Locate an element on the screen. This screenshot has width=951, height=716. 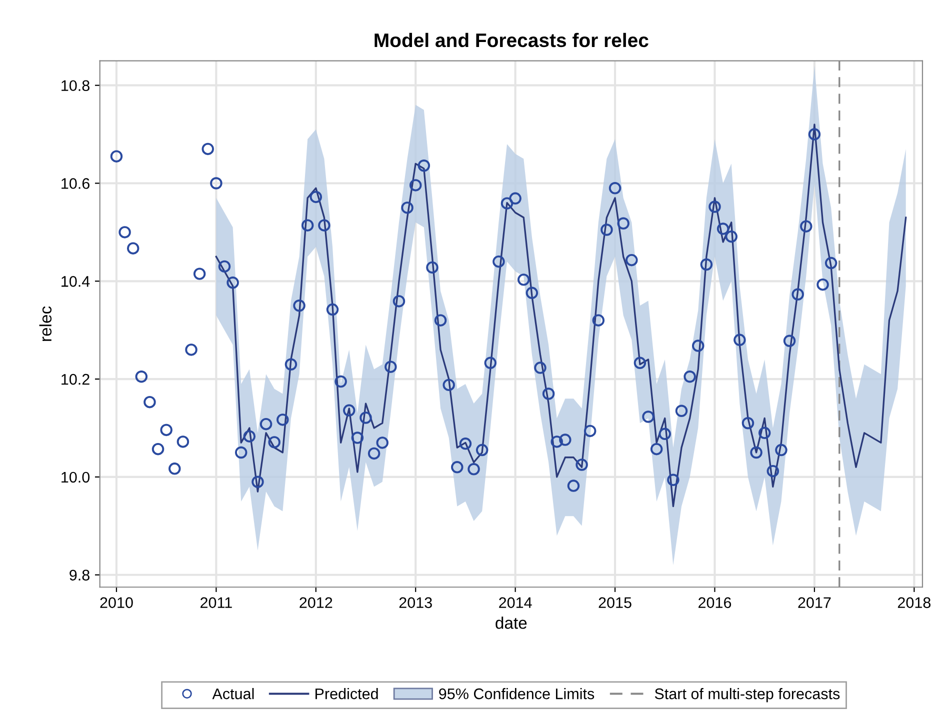
text: 95% Confidence Limits is located at coordinates (516, 694).